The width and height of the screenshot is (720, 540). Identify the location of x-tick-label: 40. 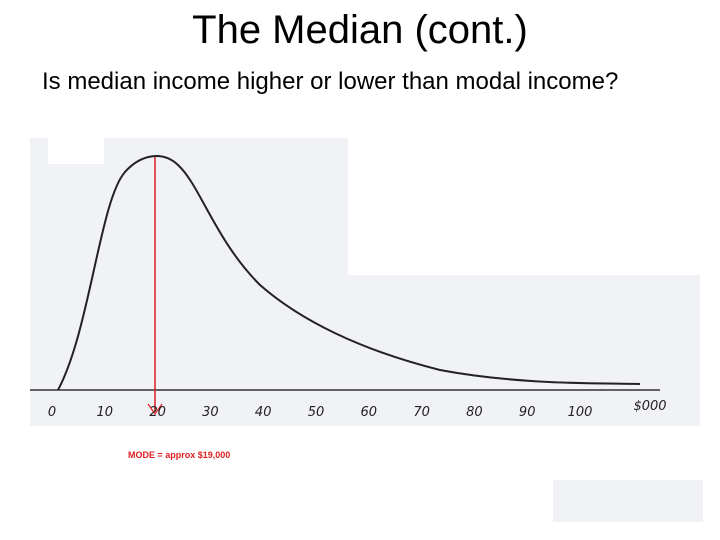
(263, 412).